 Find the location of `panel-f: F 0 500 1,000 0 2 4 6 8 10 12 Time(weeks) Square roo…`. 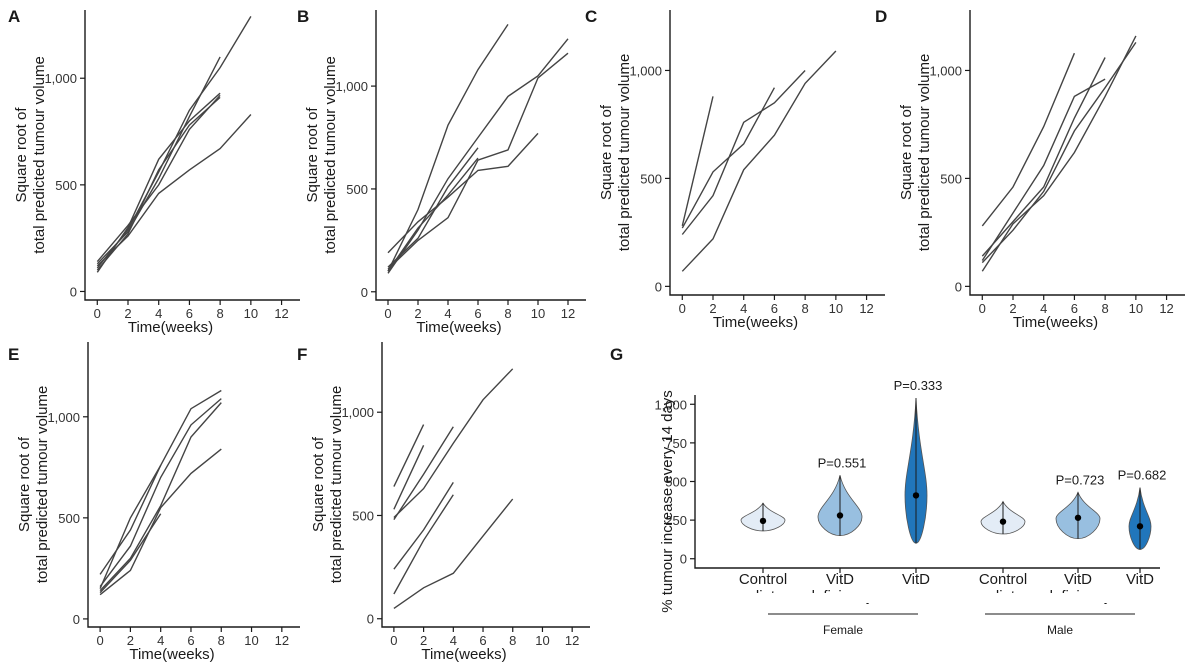

panel-f: F 0 500 1,000 0 2 4 6 8 10 12 Time(weeks) Square roo… is located at coordinates (443, 502).